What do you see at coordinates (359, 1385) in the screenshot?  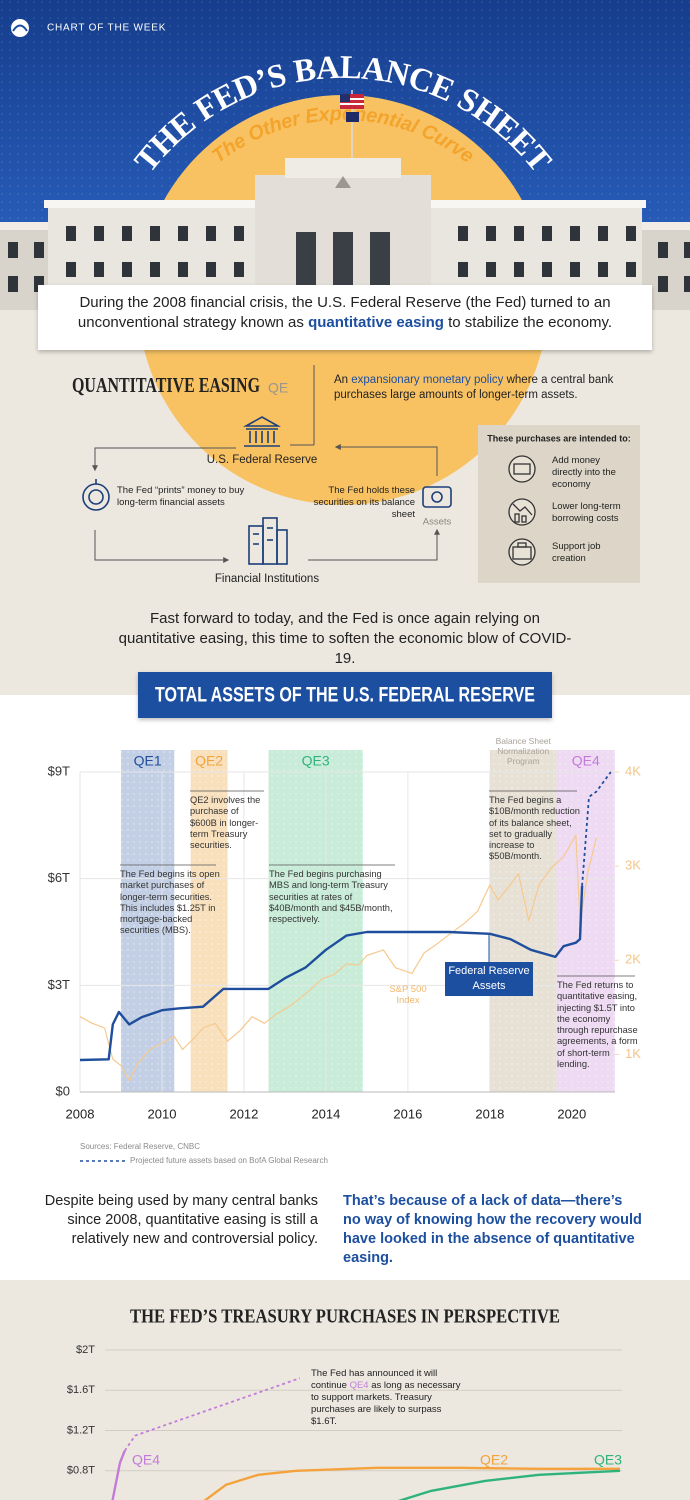 I see `annotation-highlight: QE4` at bounding box center [359, 1385].